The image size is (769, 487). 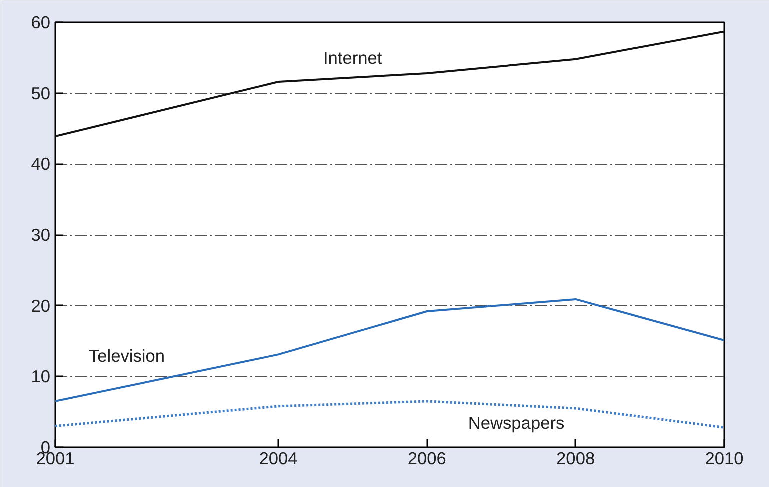 What do you see at coordinates (41, 93) in the screenshot?
I see `y-tick-label: 50` at bounding box center [41, 93].